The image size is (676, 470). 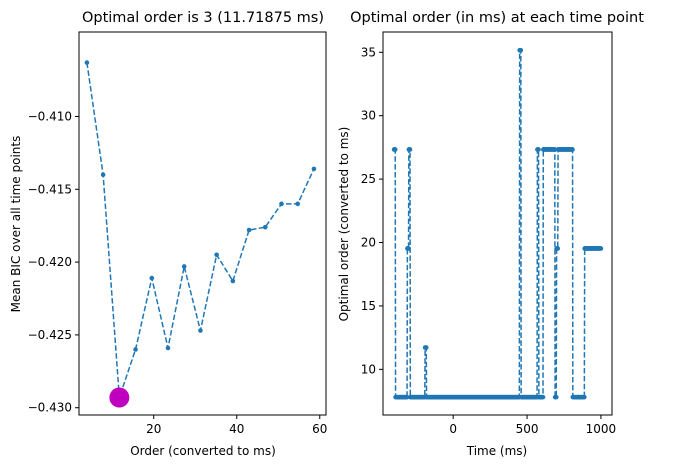 I want to click on left-x-axis-label: Order (converted to ms), so click(x=203, y=451).